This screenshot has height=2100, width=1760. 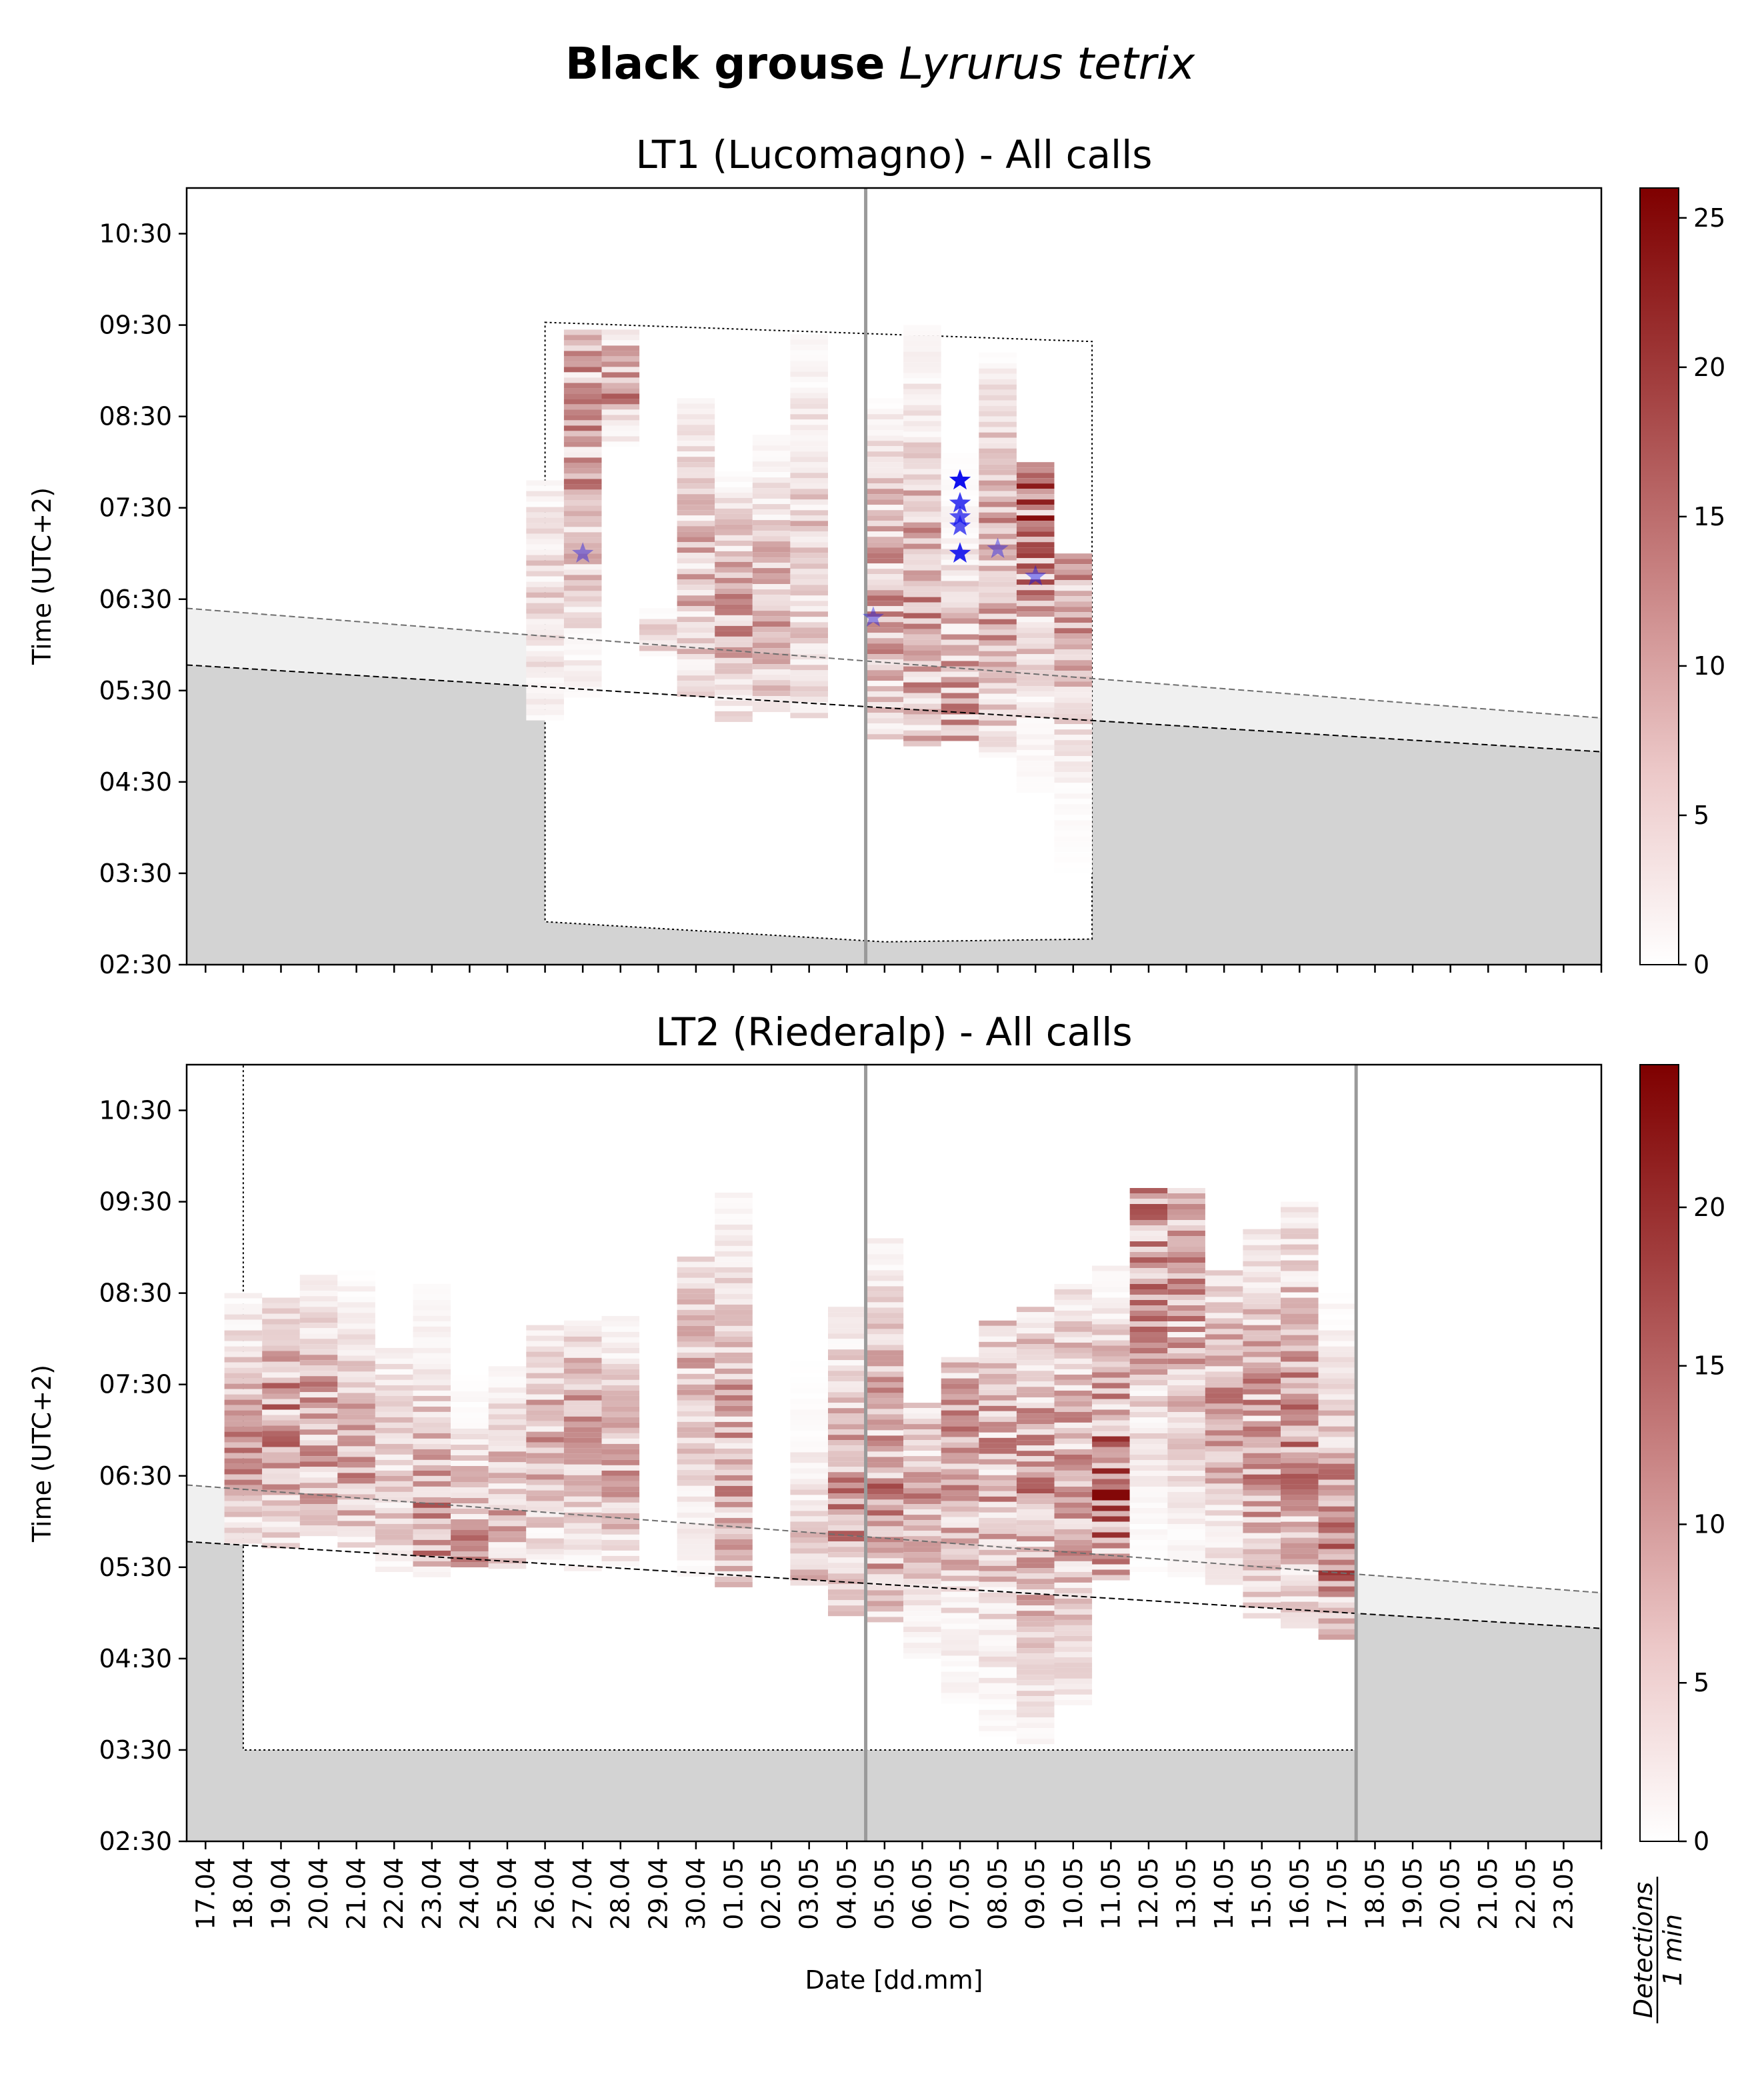 What do you see at coordinates (42, 576) in the screenshot?
I see `y-axis-label: Time (UTC+2)` at bounding box center [42, 576].